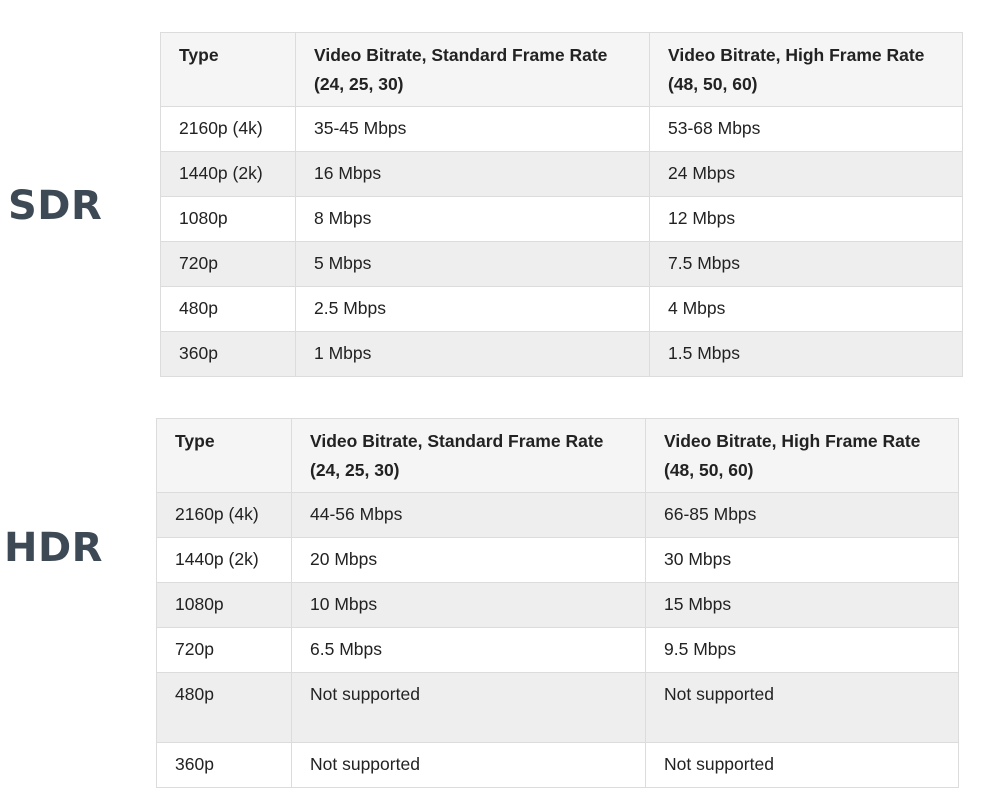 This screenshot has height=803, width=987. I want to click on high-bitrate-cell: 1.5 Mbps, so click(806, 354).